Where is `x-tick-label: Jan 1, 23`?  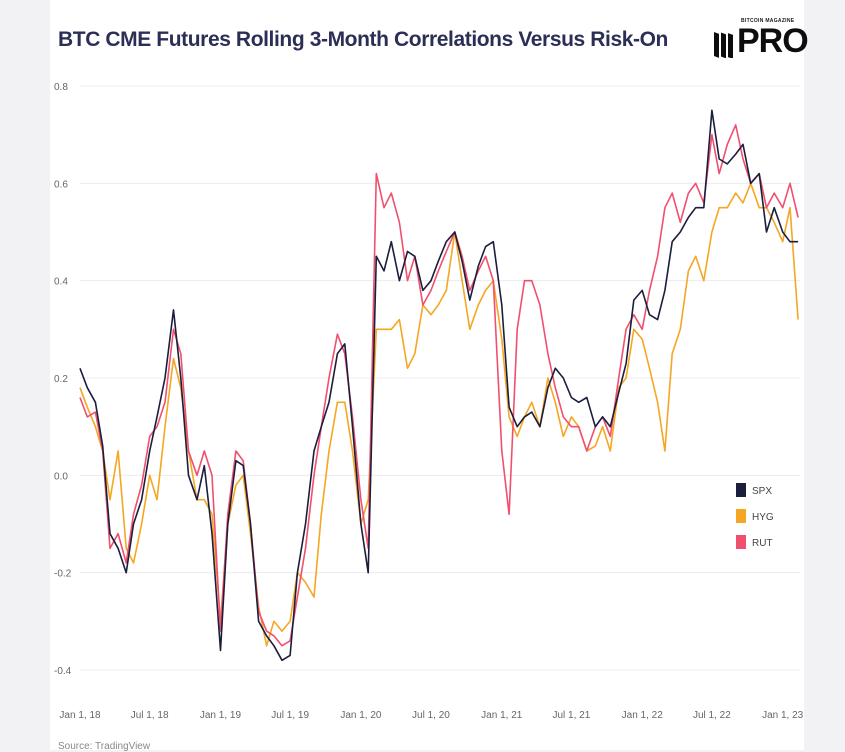 x-tick-label: Jan 1, 23 is located at coordinates (783, 715).